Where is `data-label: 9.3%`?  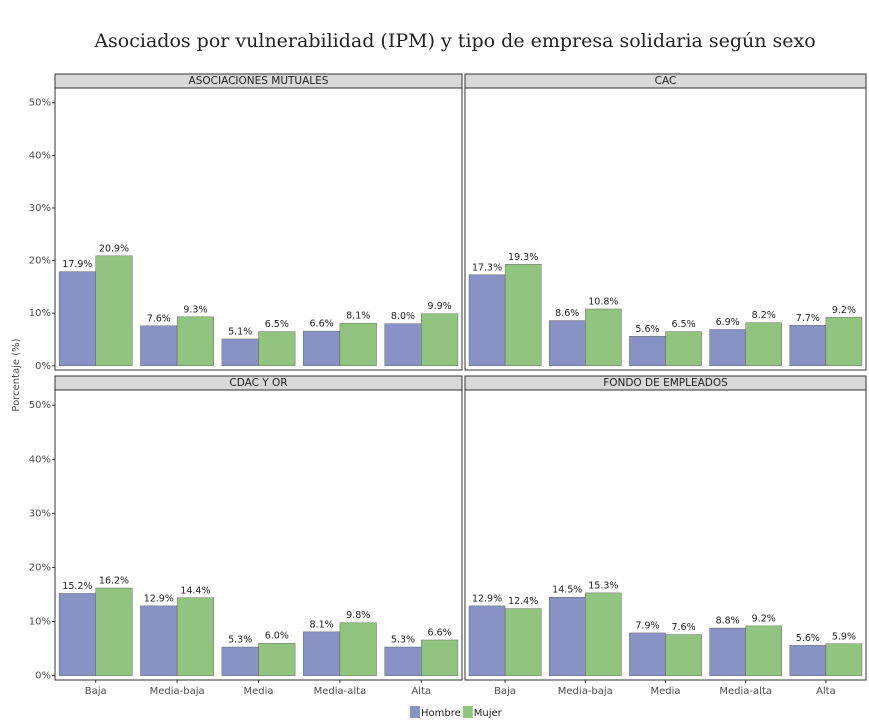
data-label: 9.3% is located at coordinates (195, 309).